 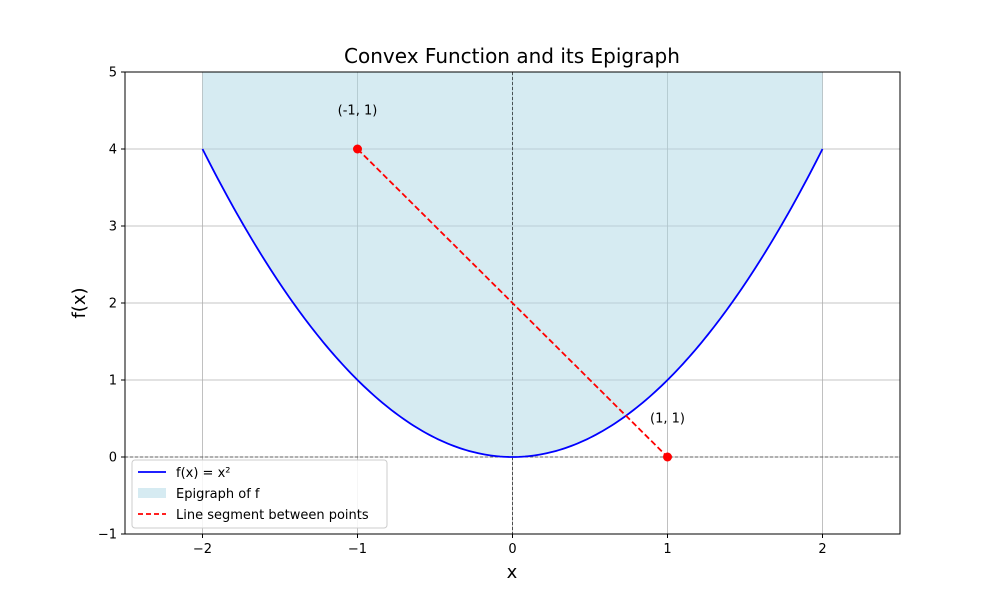 I want to click on legend-label-epigraph: Epigraph of f, so click(x=218, y=494).